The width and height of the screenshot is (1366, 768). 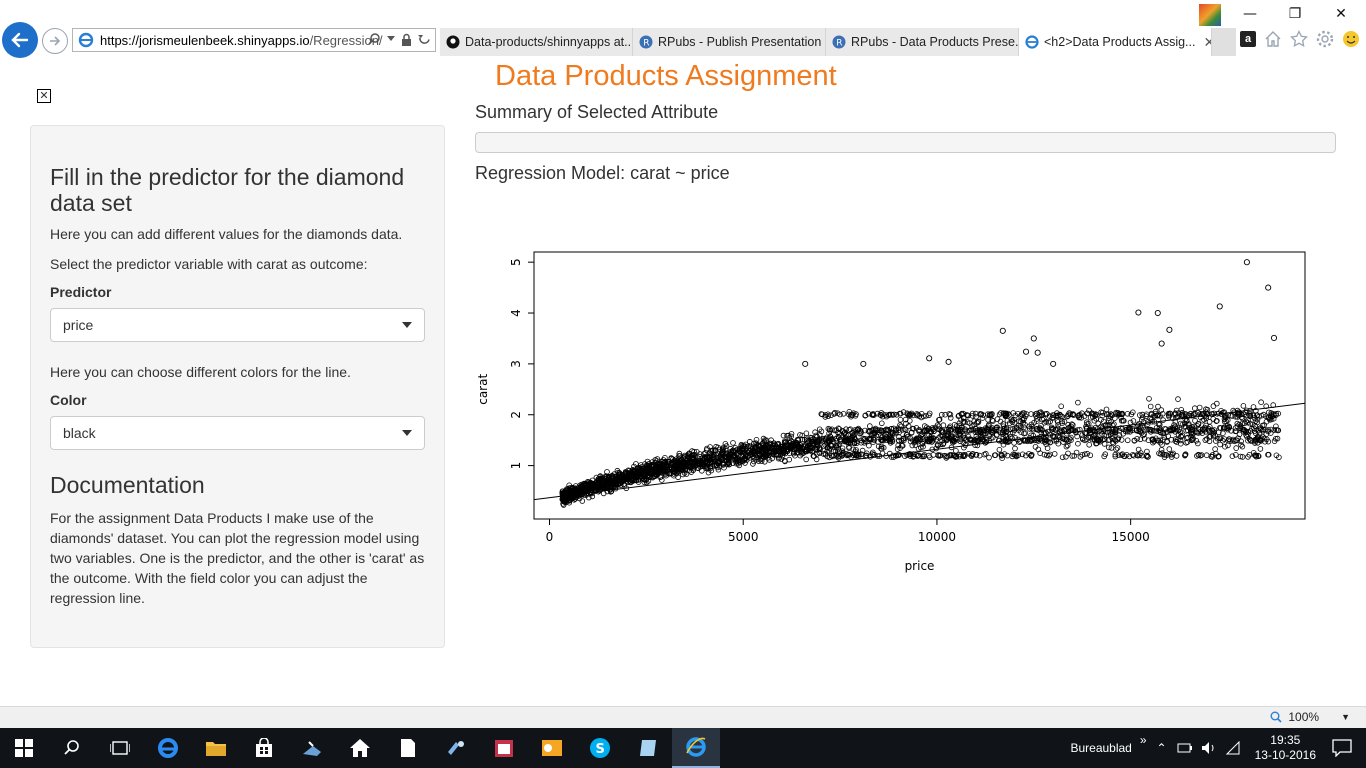 What do you see at coordinates (237, 325) in the screenshot?
I see `predictor-select: price` at bounding box center [237, 325].